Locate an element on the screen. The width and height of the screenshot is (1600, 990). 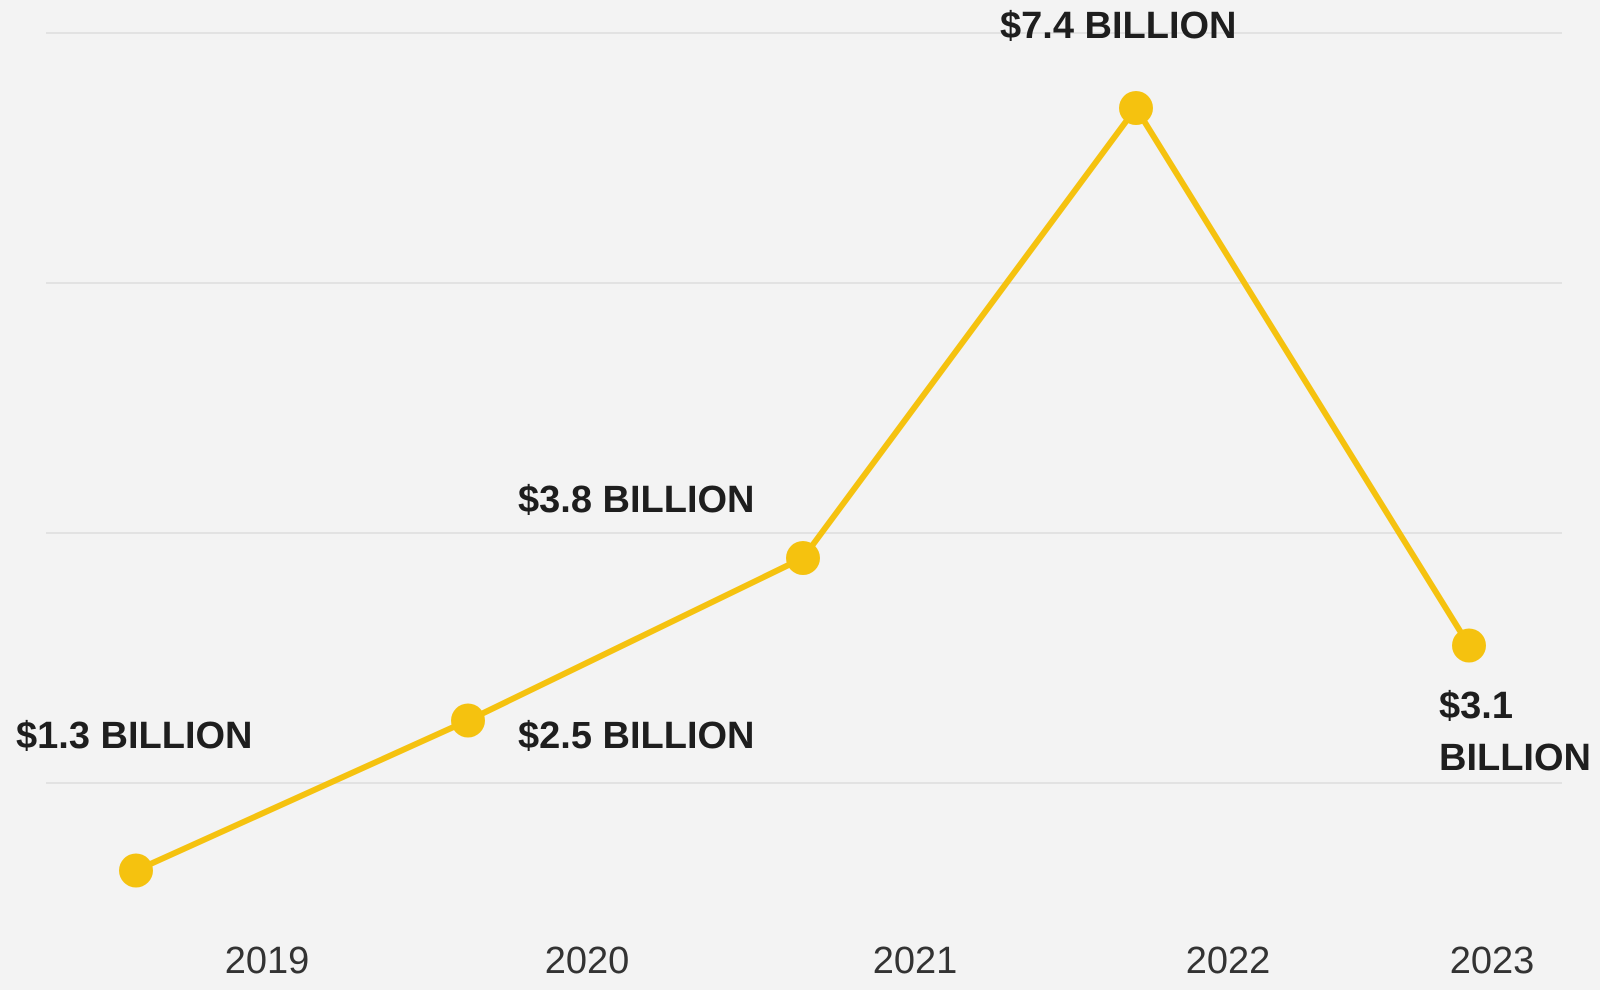
value-label: $7.4 BILLION is located at coordinates (1118, 26).